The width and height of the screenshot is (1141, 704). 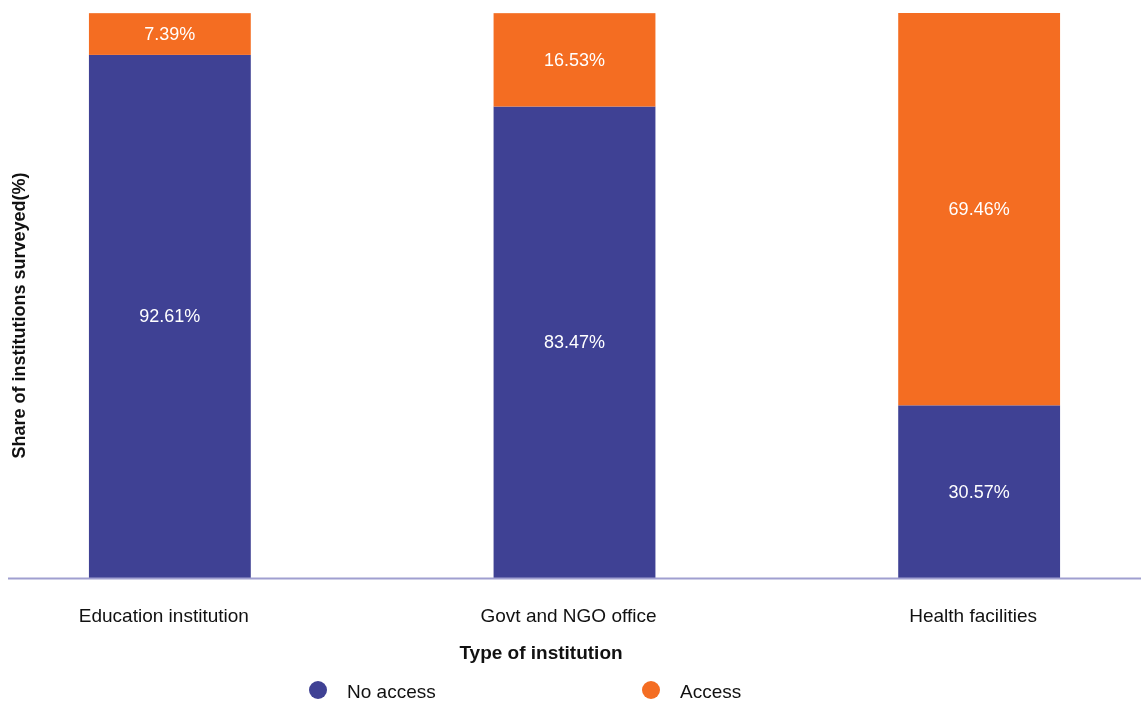 I want to click on y-axis-title: Share of institutions surveyed(%), so click(x=18, y=315).